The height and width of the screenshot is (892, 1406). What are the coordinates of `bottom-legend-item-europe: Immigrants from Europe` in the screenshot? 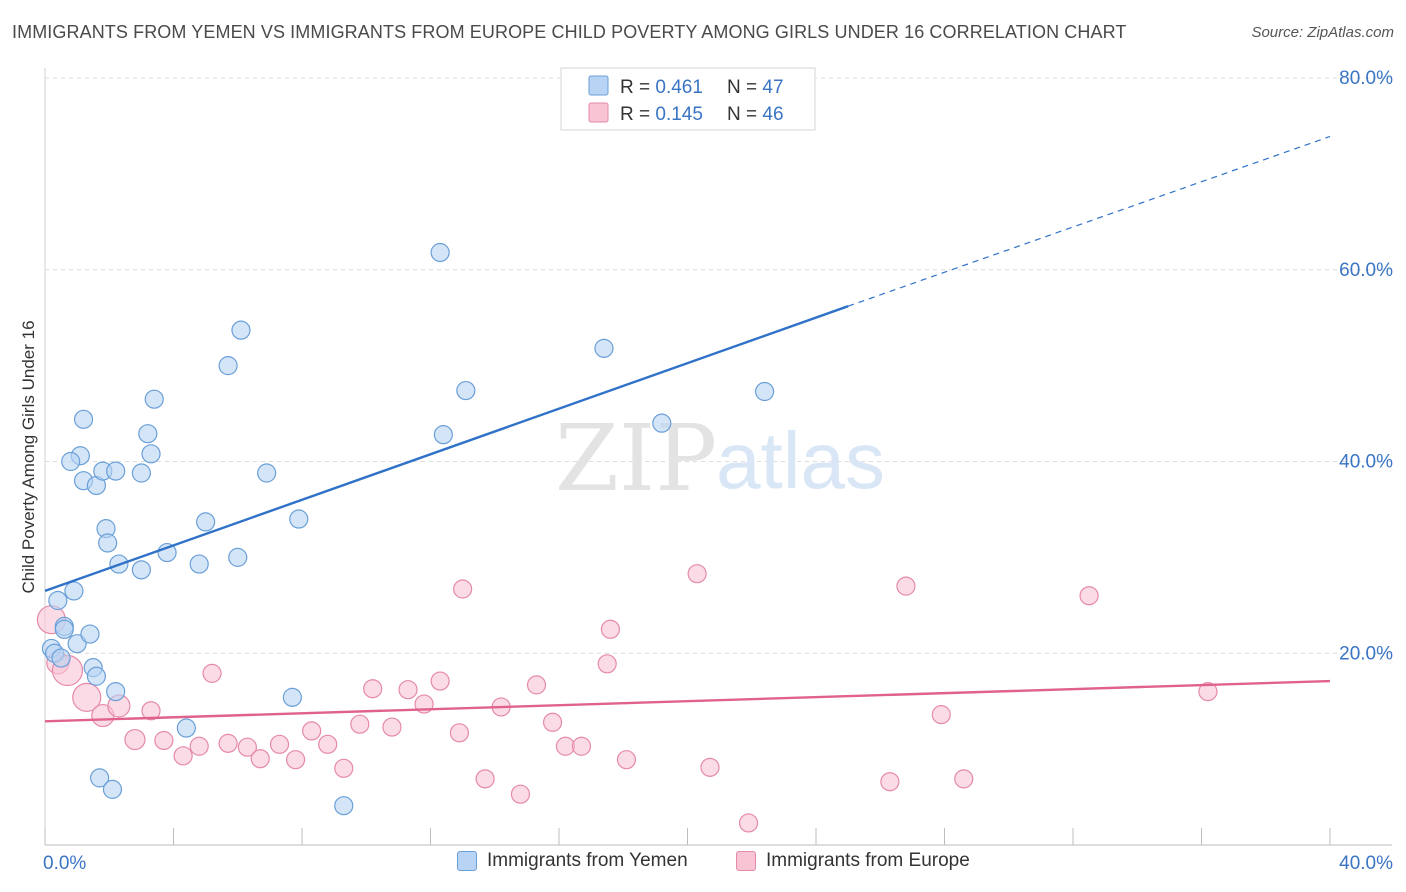 It's located at (853, 861).